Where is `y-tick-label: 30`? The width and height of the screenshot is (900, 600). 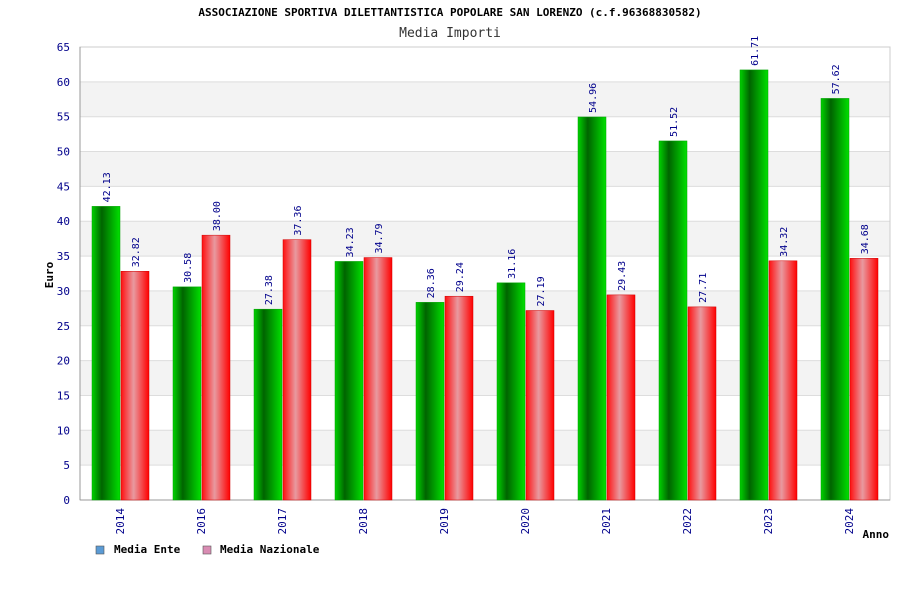
y-tick-label: 30 is located at coordinates (63, 291).